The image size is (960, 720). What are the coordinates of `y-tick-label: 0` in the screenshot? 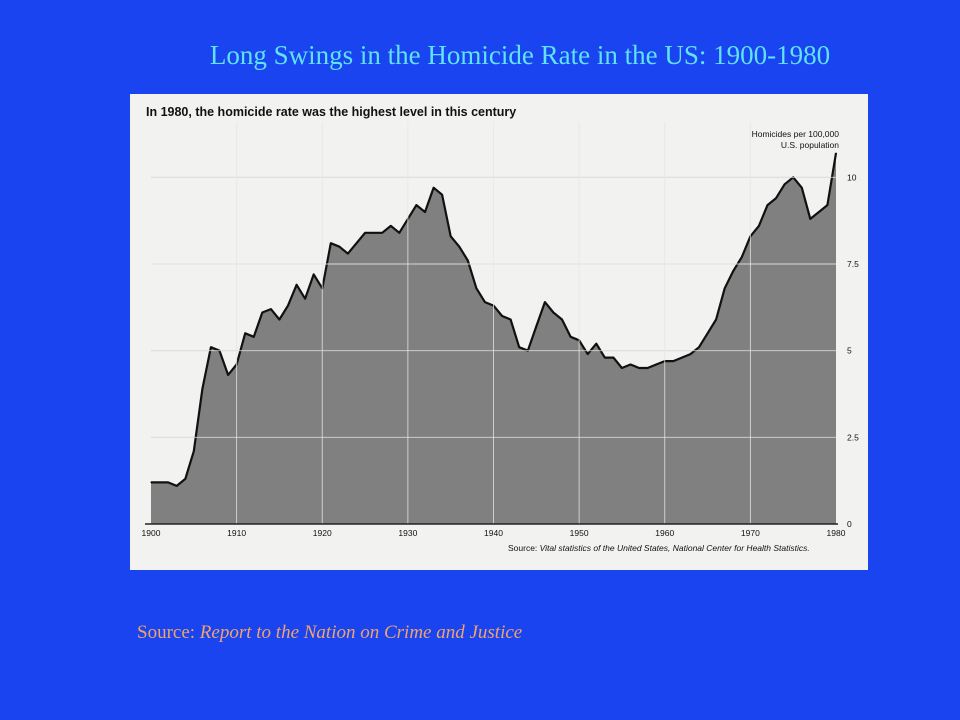 It's located at (849, 524).